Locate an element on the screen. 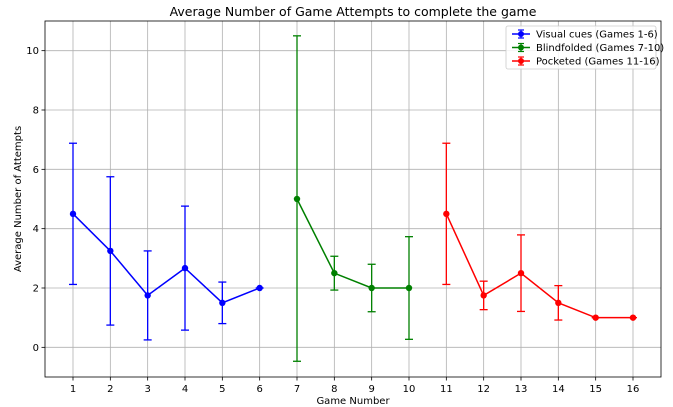 This screenshot has width=673, height=407. y-tick-label: 0 is located at coordinates (36, 348).